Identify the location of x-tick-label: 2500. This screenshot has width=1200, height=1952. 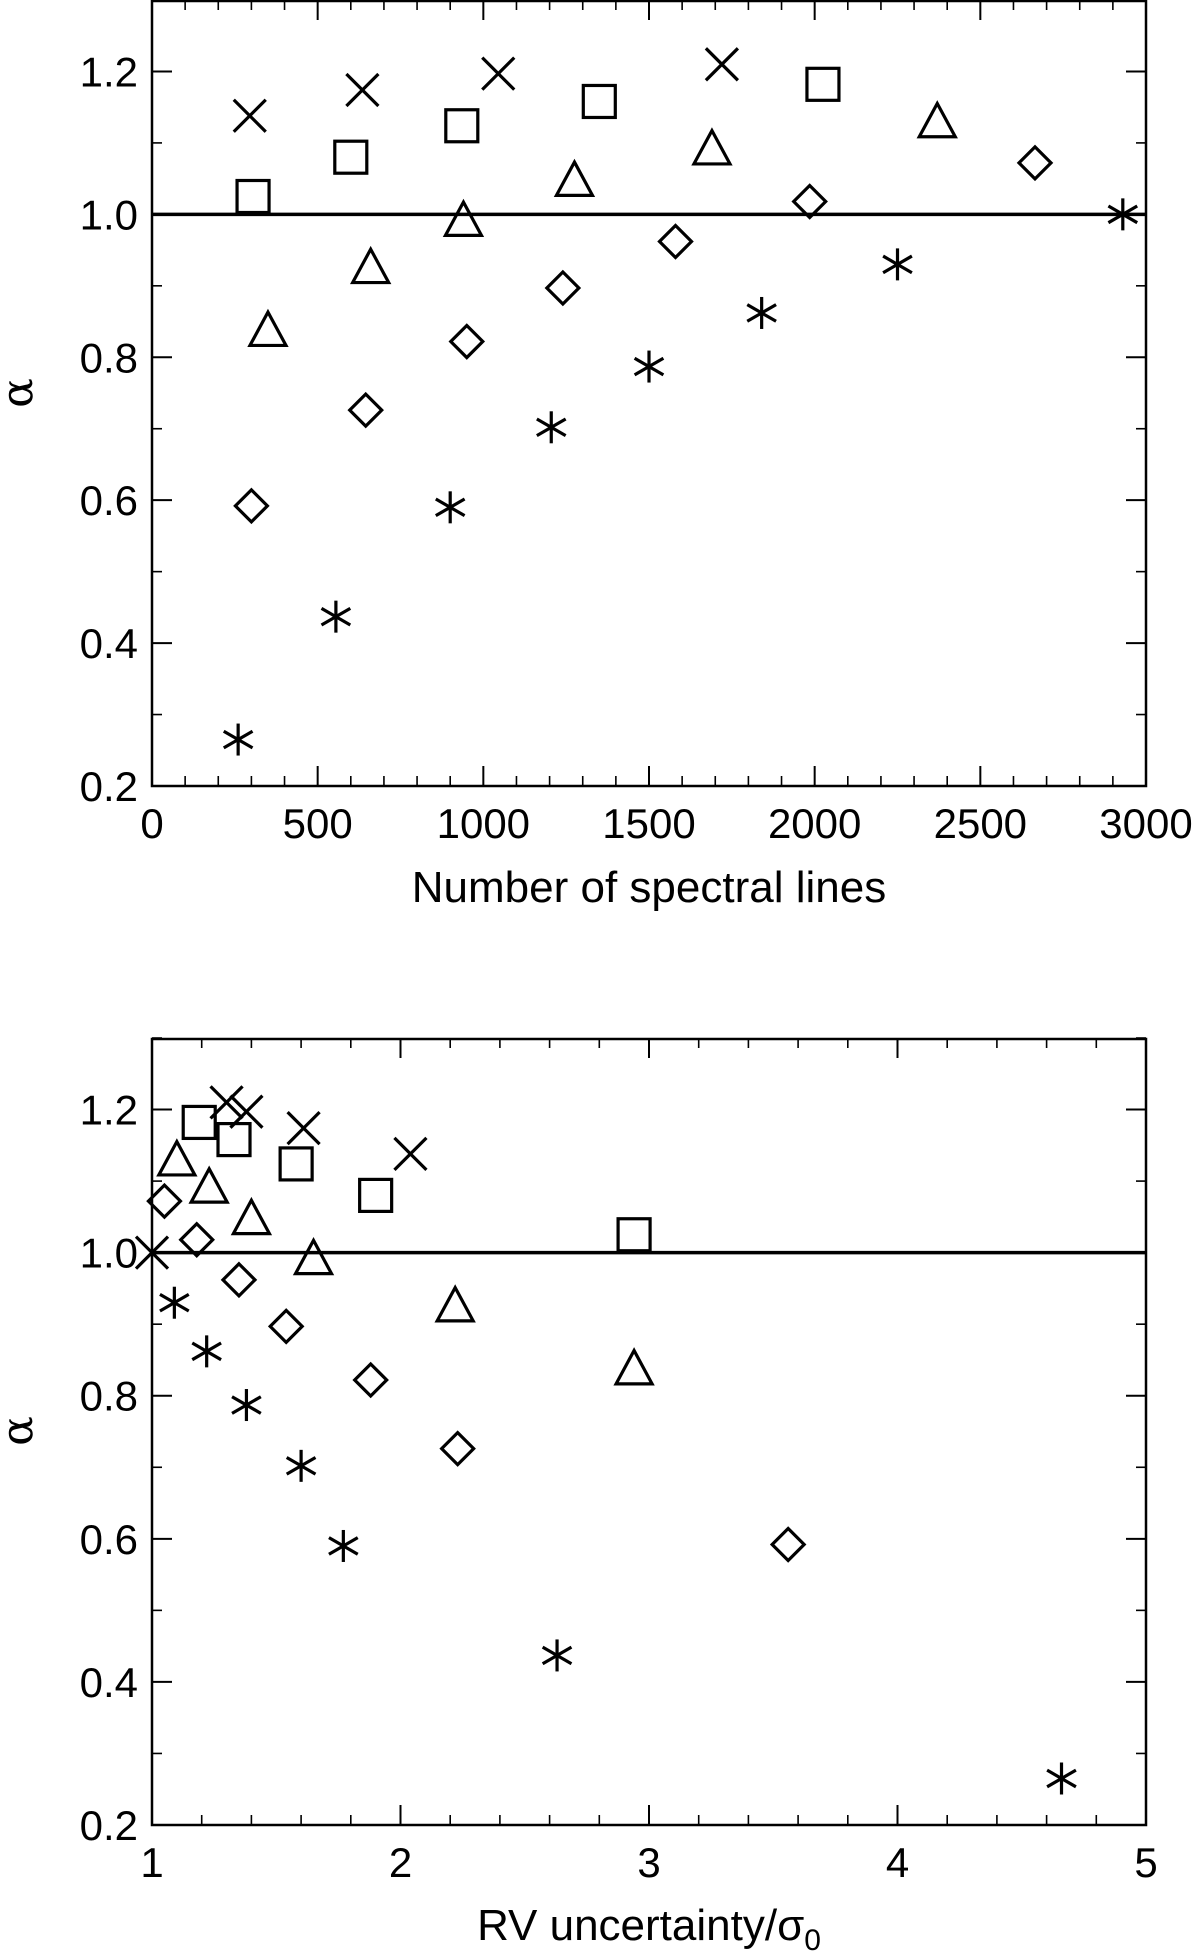
(980, 823).